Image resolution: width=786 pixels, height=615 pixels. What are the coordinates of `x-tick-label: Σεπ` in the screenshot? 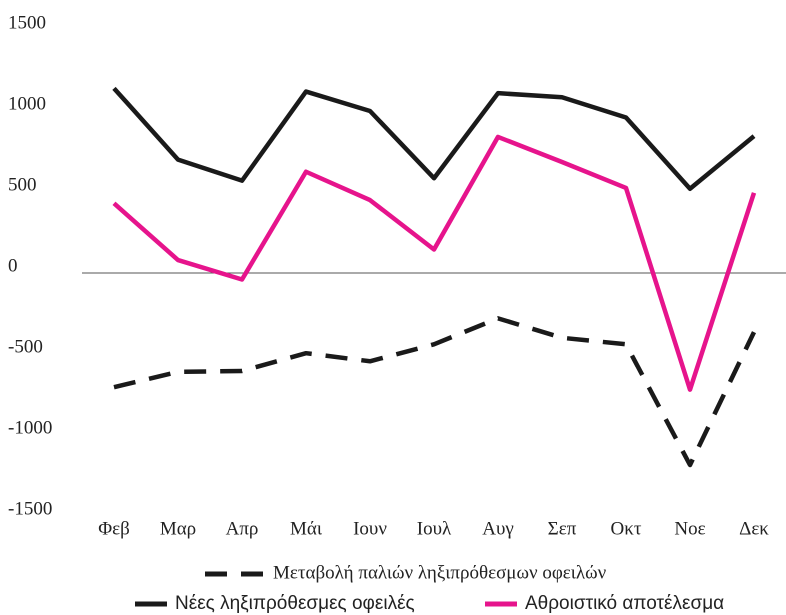 It's located at (562, 528).